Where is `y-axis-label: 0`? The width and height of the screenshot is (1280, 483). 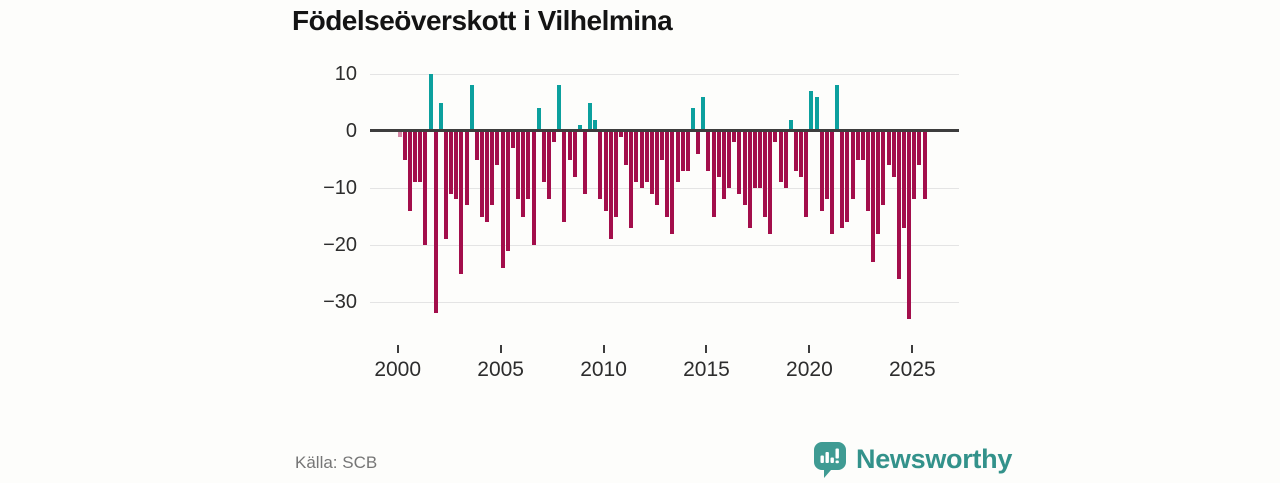 y-axis-label: 0 is located at coordinates (351, 131).